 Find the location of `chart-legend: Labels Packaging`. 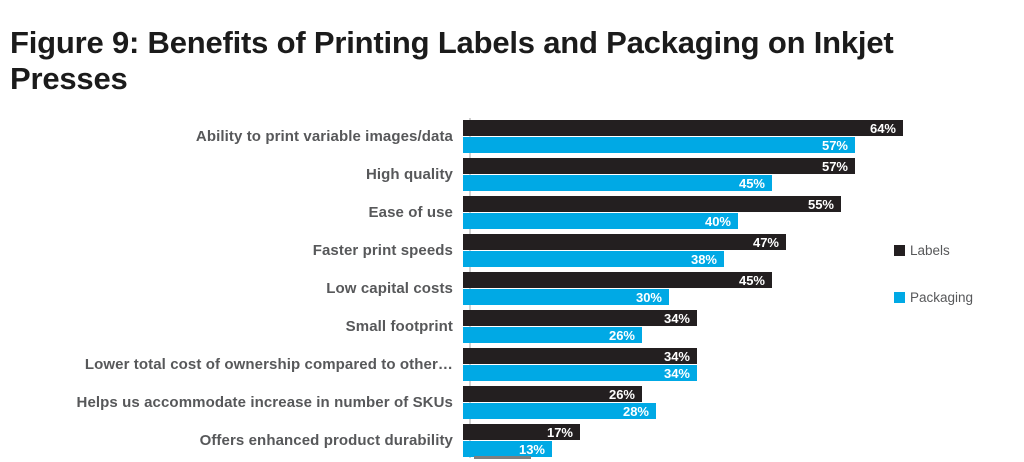

chart-legend: Labels Packaging is located at coordinates (933, 274).